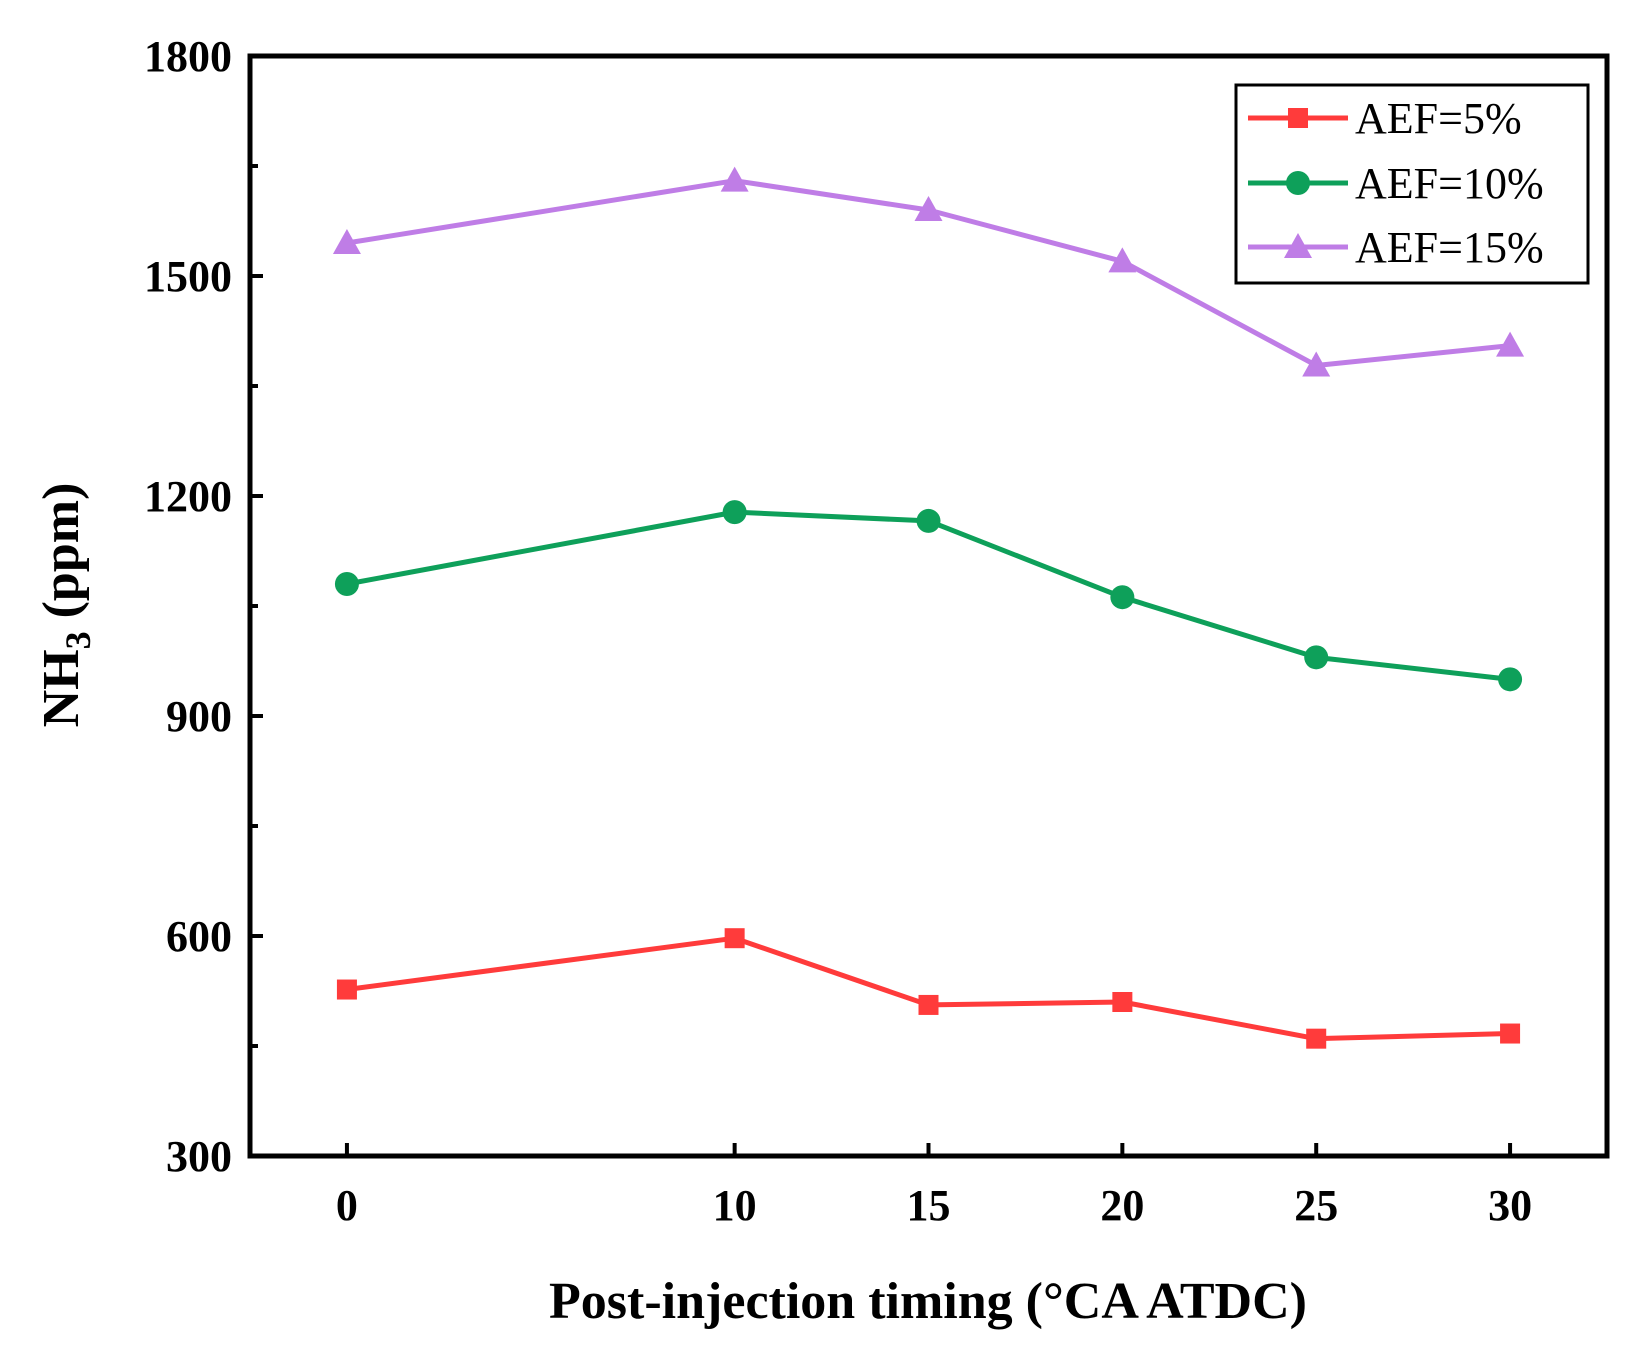  Describe the element at coordinates (929, 1205) in the screenshot. I see `x-tick-label: 15` at that location.